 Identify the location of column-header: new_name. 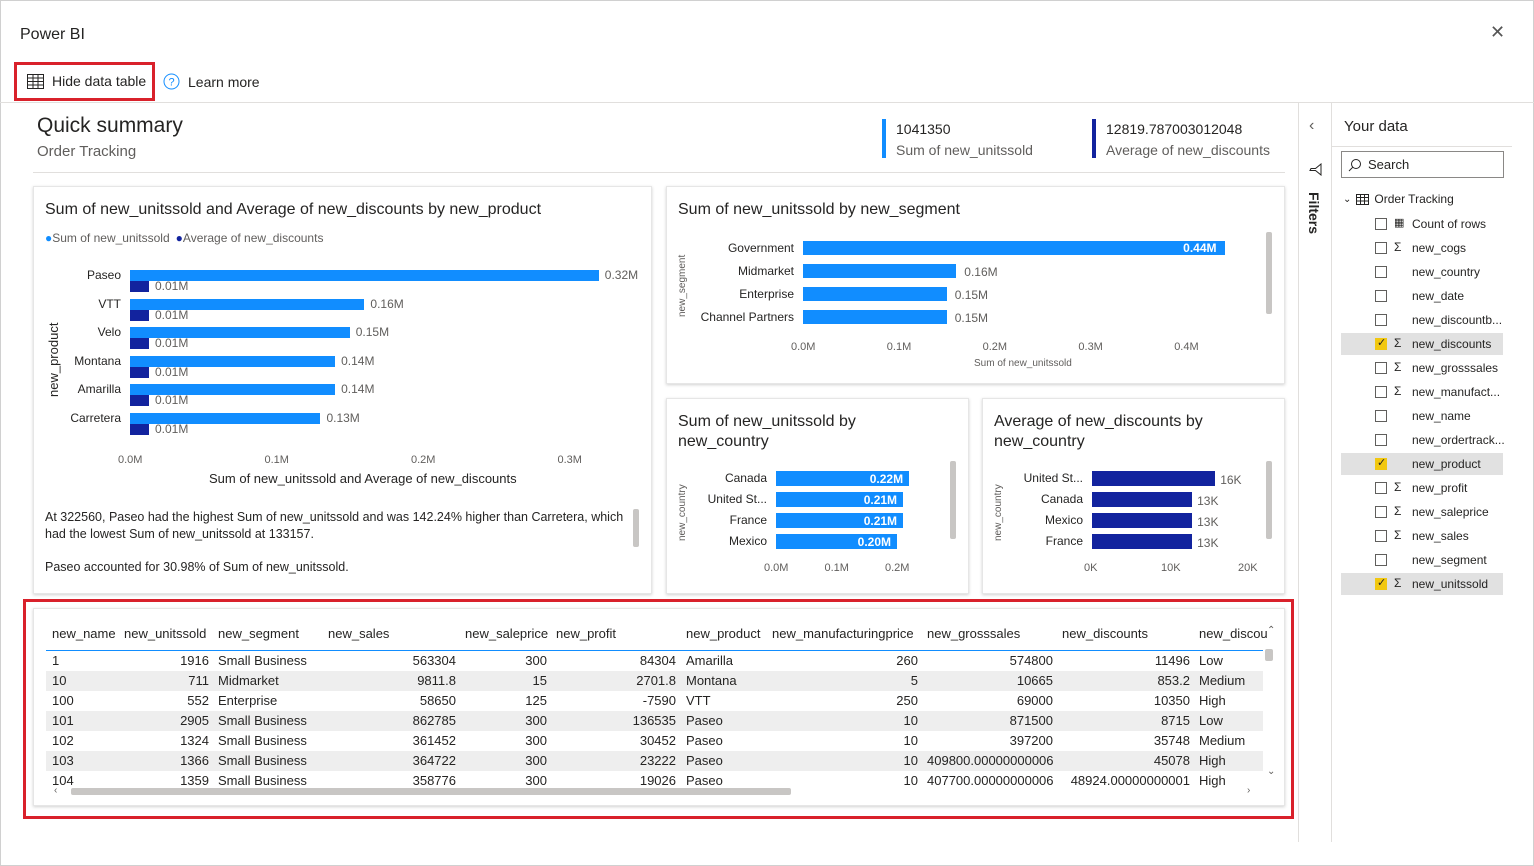
(84, 633).